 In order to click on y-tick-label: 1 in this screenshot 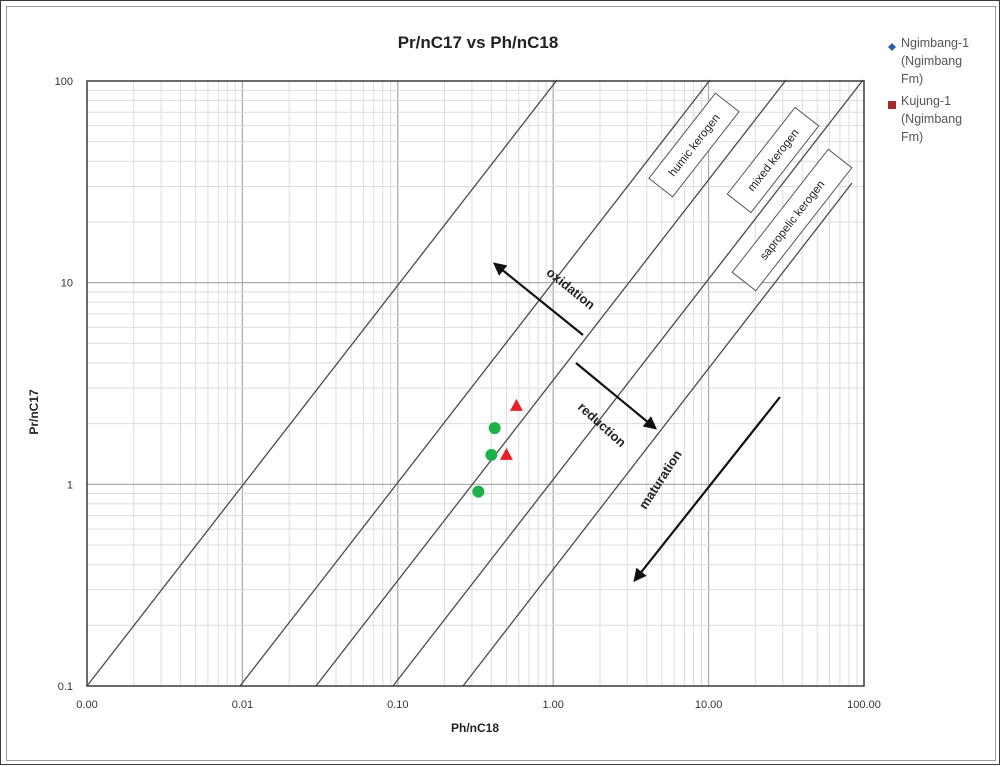, I will do `click(70, 485)`.